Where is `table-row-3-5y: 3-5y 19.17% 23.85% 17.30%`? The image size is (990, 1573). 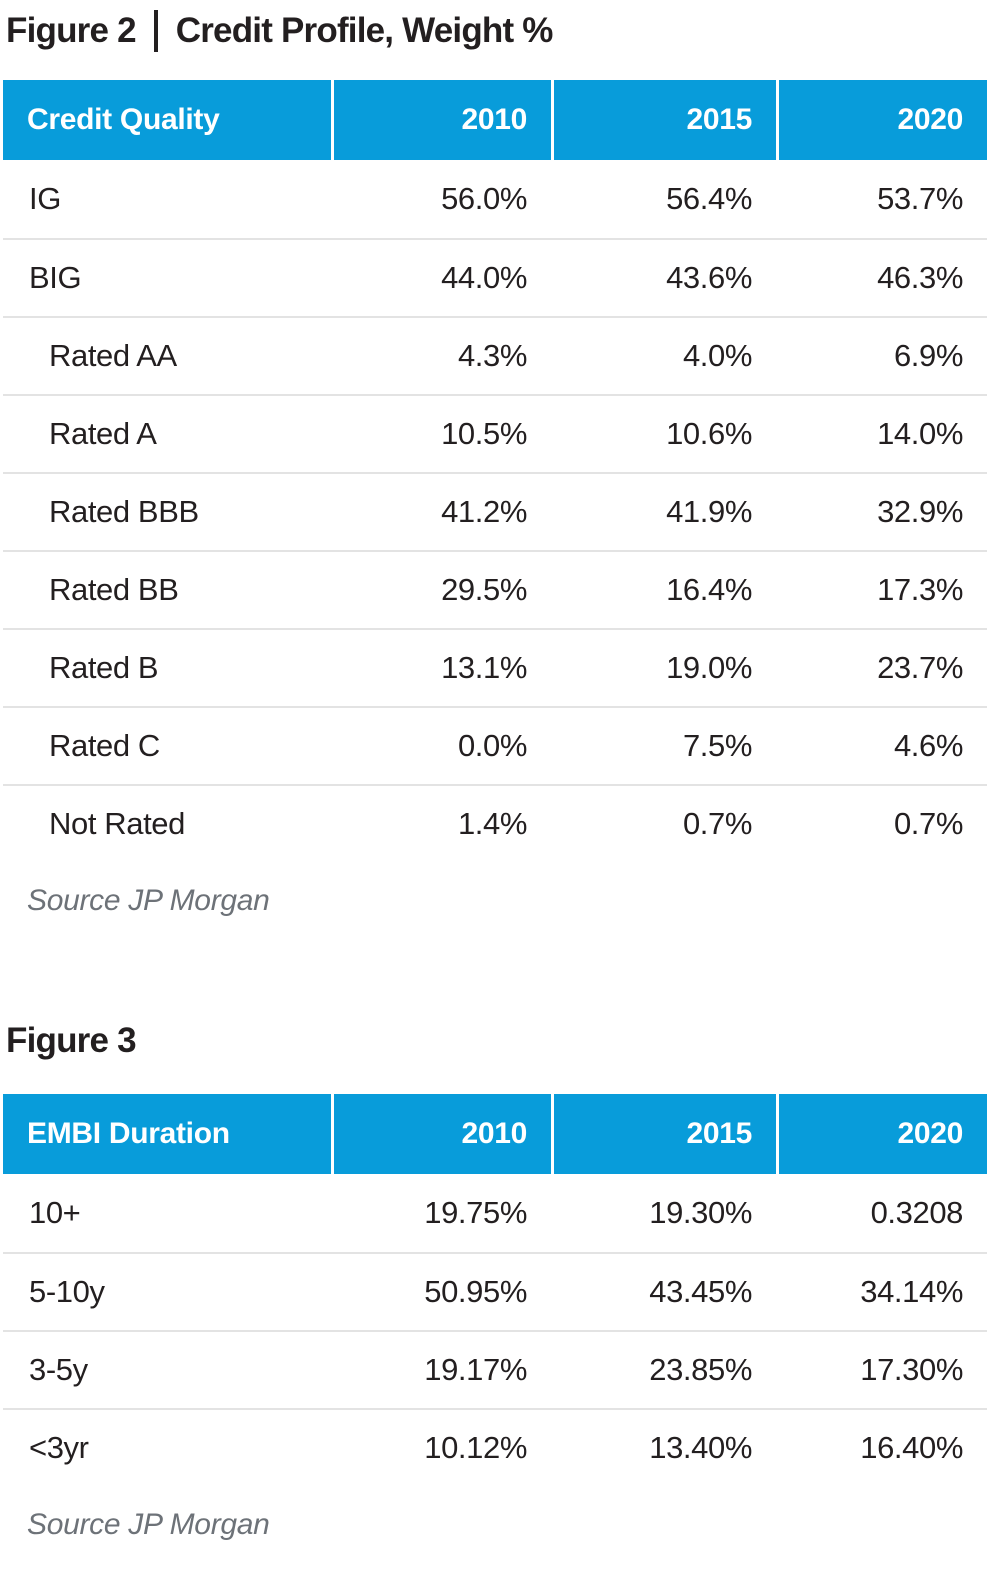 table-row-3-5y: 3-5y 19.17% 23.85% 17.30% is located at coordinates (495, 1369).